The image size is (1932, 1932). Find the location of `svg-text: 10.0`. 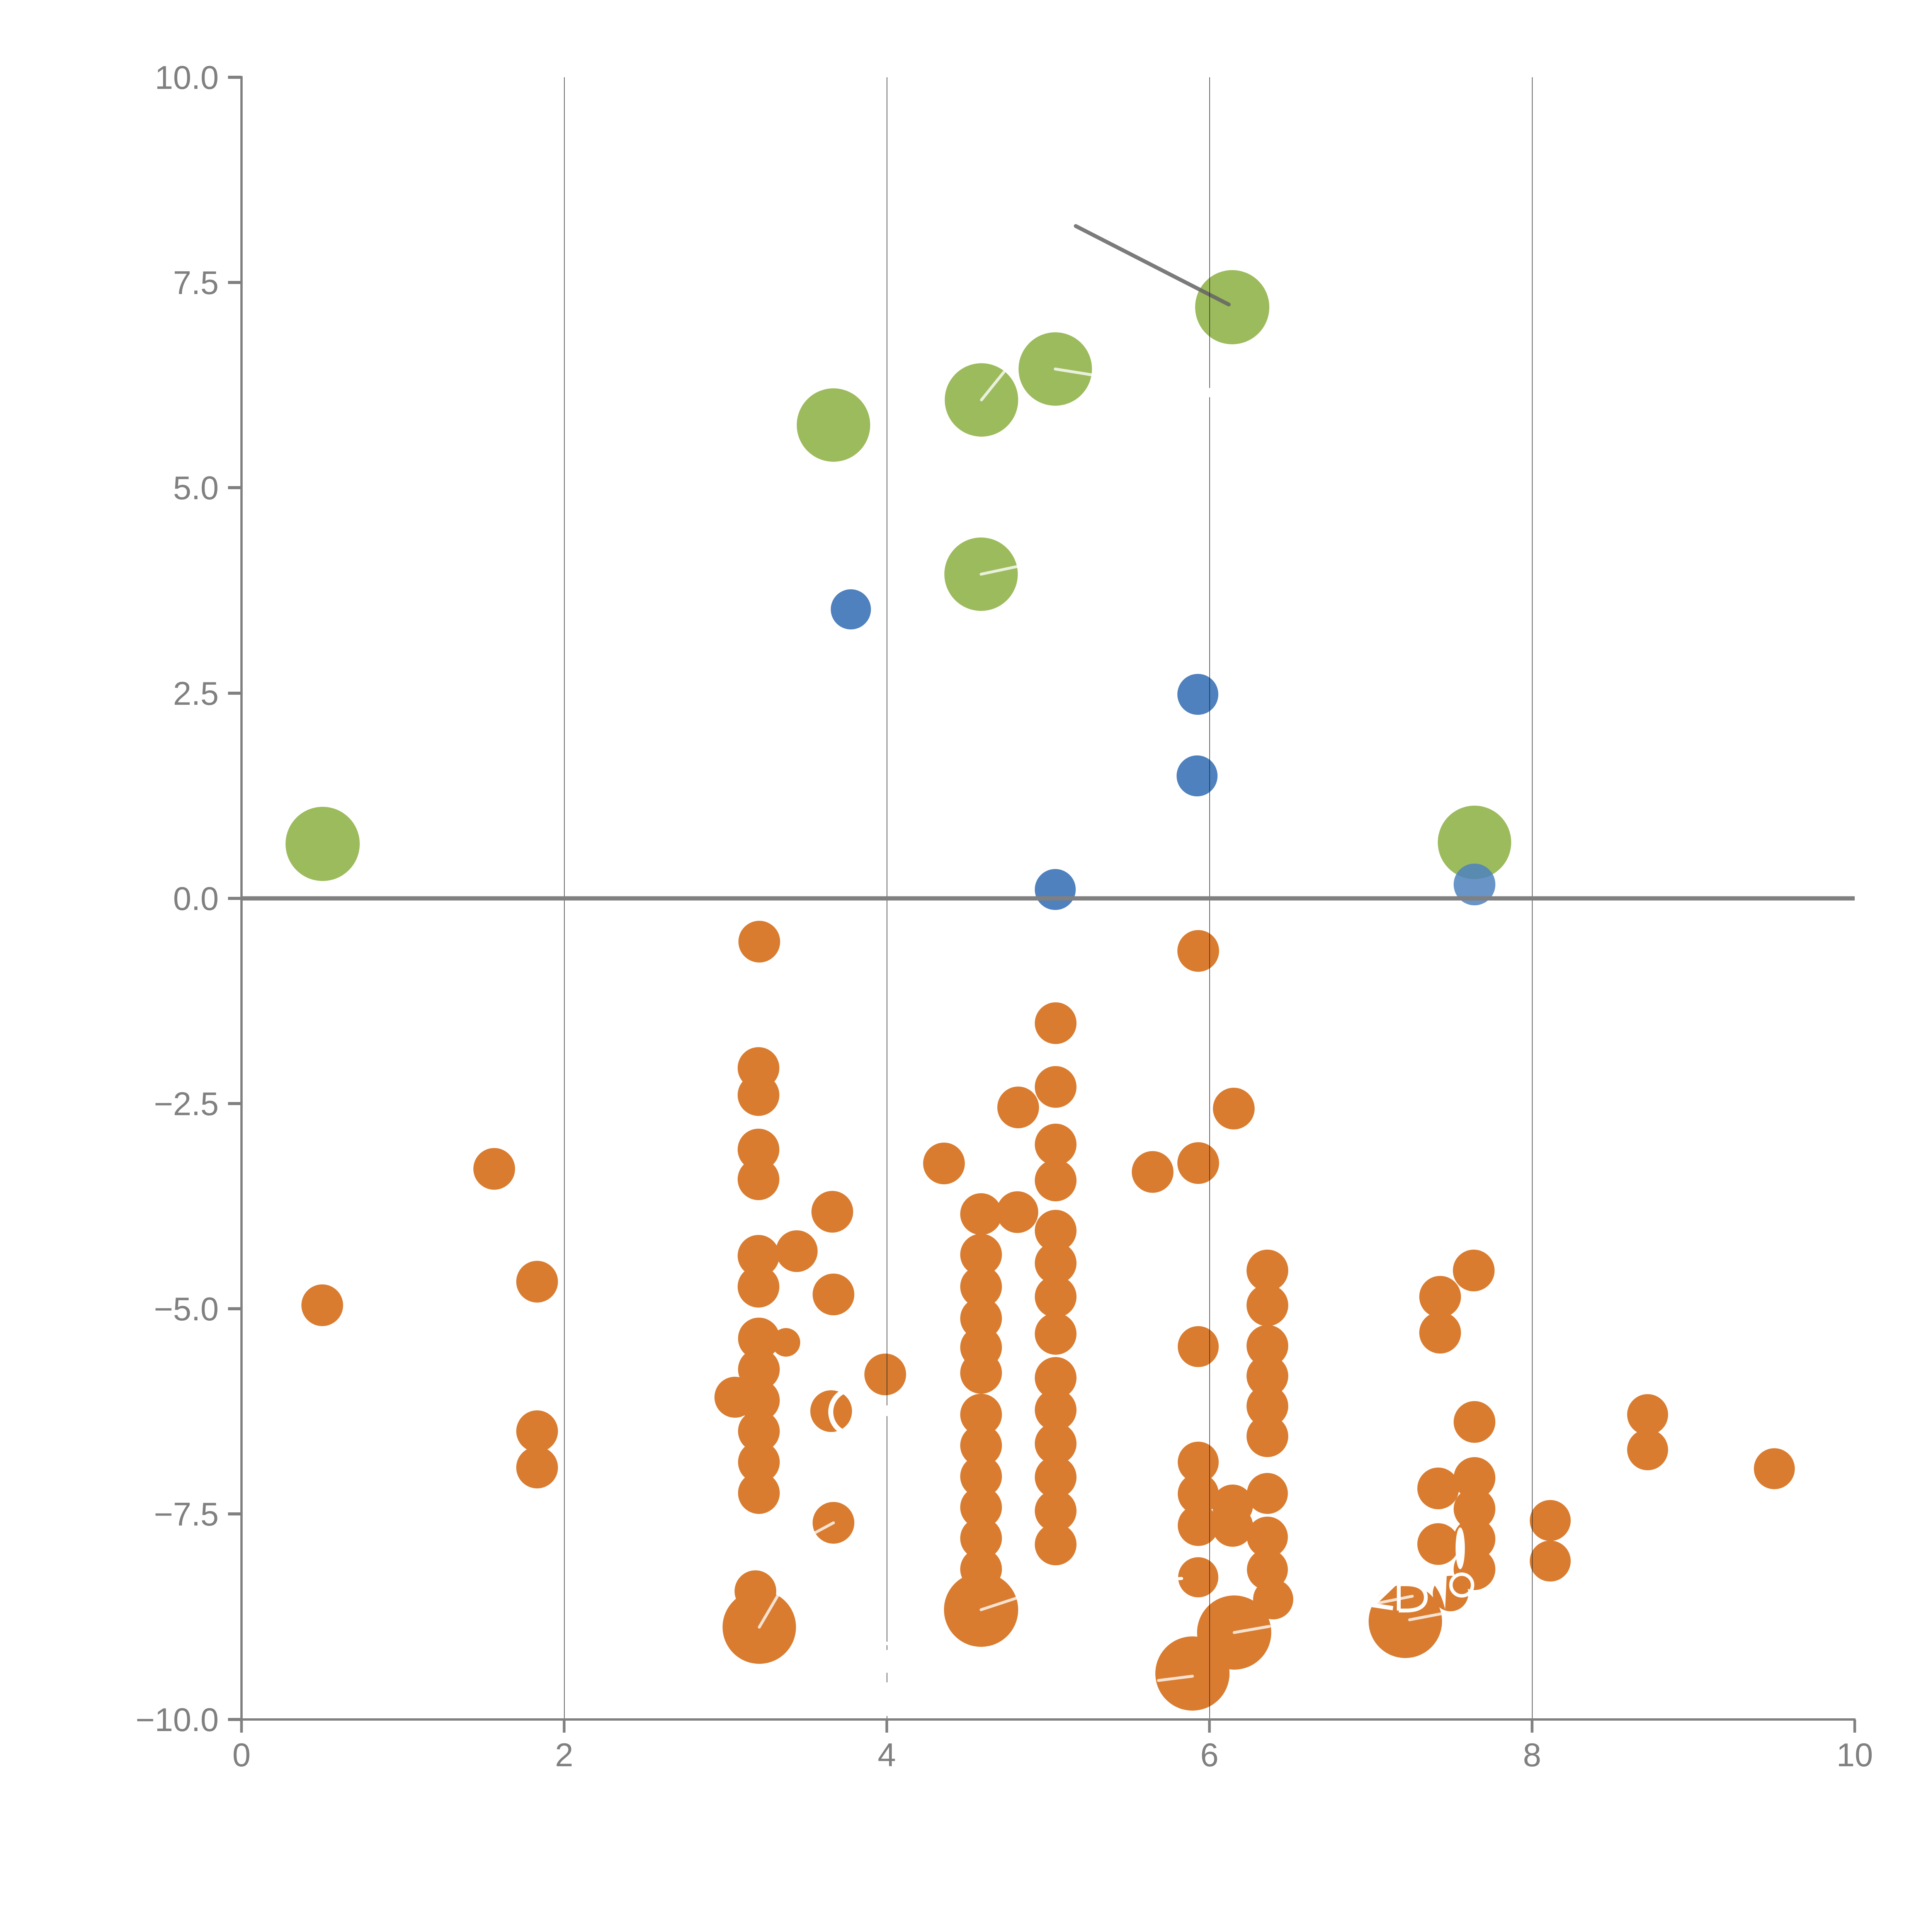

svg-text: 10.0 is located at coordinates (187, 78).